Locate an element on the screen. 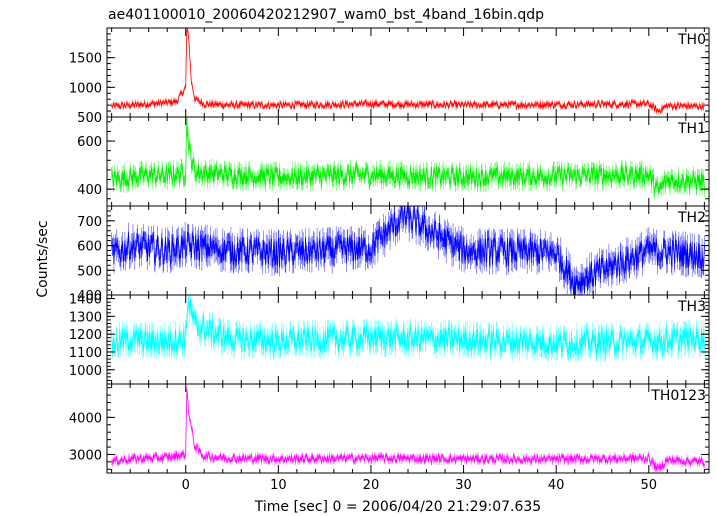 The width and height of the screenshot is (717, 516). y-tick-label: 1500 is located at coordinates (85, 59).